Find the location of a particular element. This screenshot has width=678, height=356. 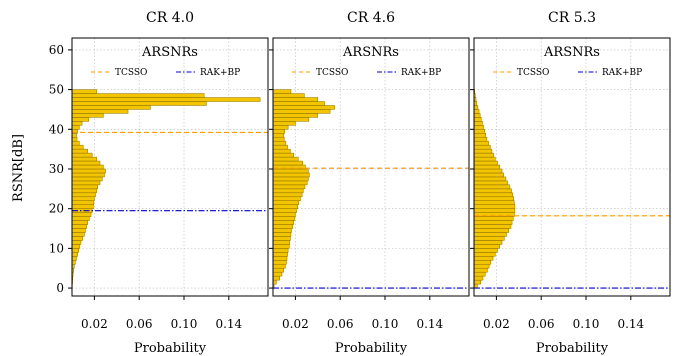

y-tick-label: 40 is located at coordinates (56, 129).